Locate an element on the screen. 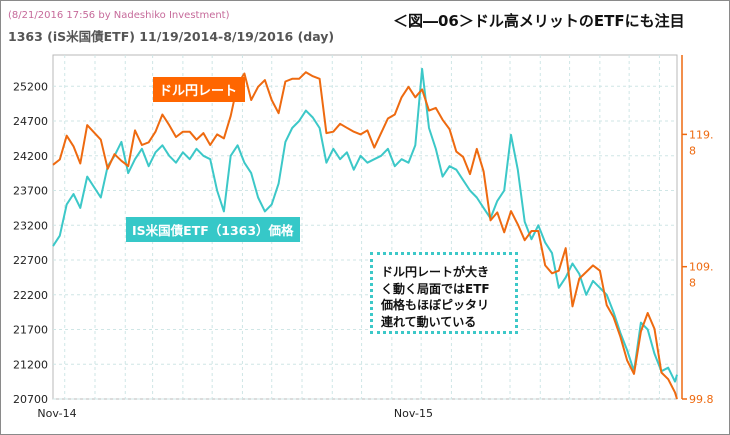  left-tick-label: 22700 is located at coordinates (30, 260).